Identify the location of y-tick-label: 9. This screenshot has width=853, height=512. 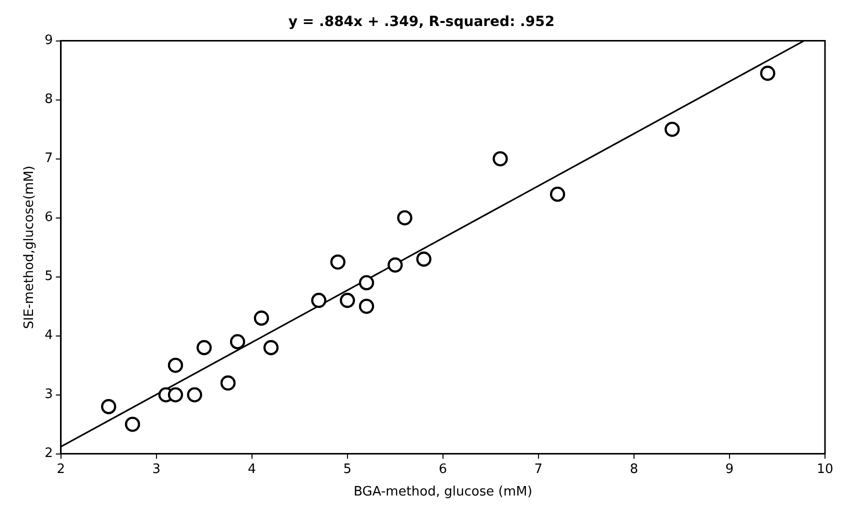
(48, 40).